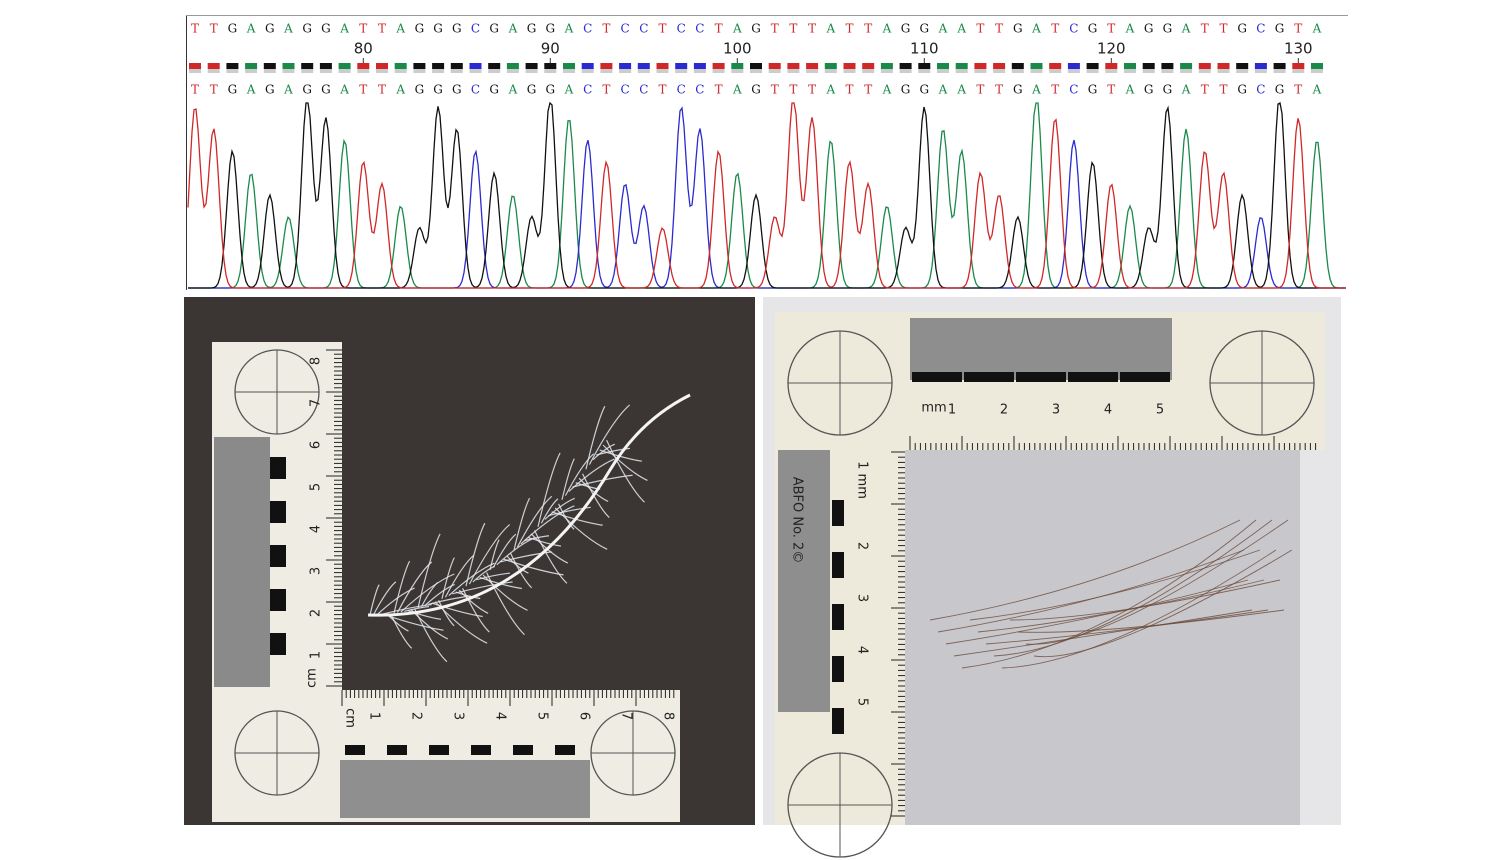 This screenshot has width=1500, height=860. What do you see at coordinates (737, 49) in the screenshot?
I see `position-label: 100` at bounding box center [737, 49].